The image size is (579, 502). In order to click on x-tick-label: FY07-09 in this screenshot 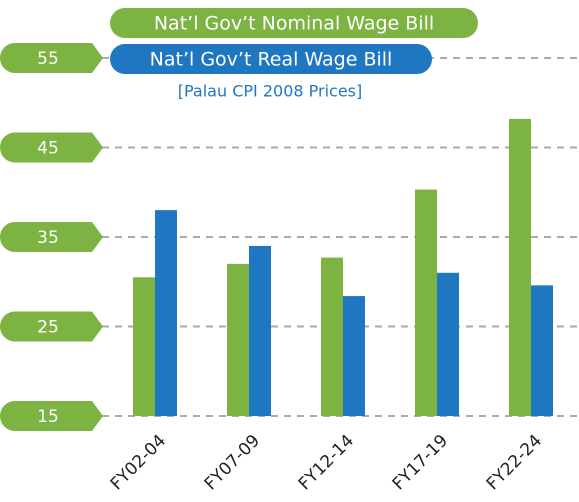, I will do `click(232, 462)`.